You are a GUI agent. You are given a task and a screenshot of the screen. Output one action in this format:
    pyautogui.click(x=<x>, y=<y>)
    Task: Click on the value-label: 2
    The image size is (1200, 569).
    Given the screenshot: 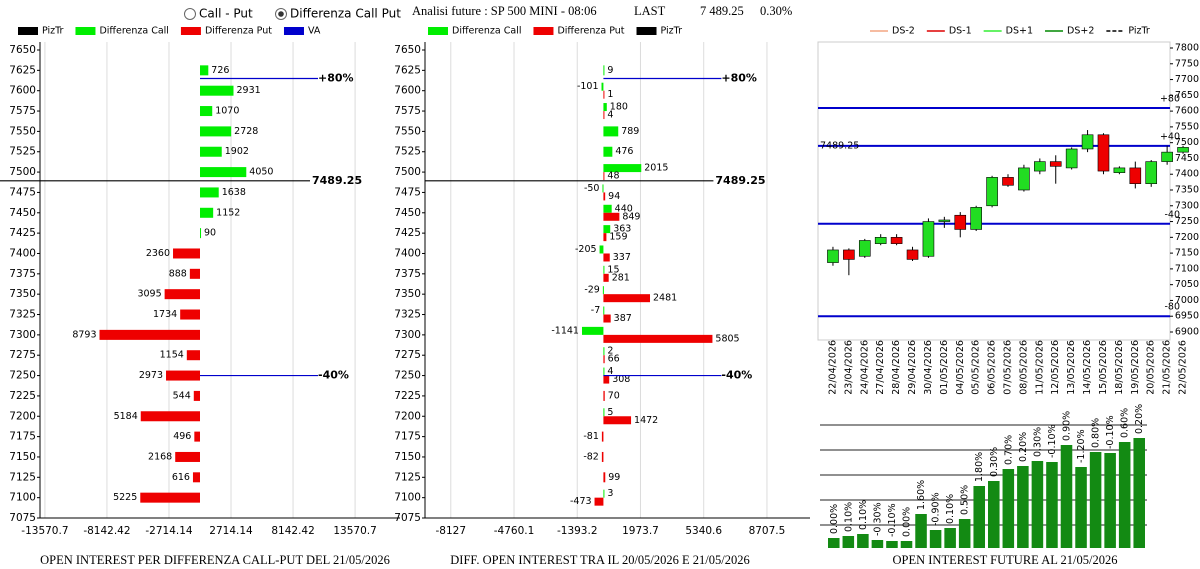 What is the action you would take?
    pyautogui.click(x=610, y=351)
    